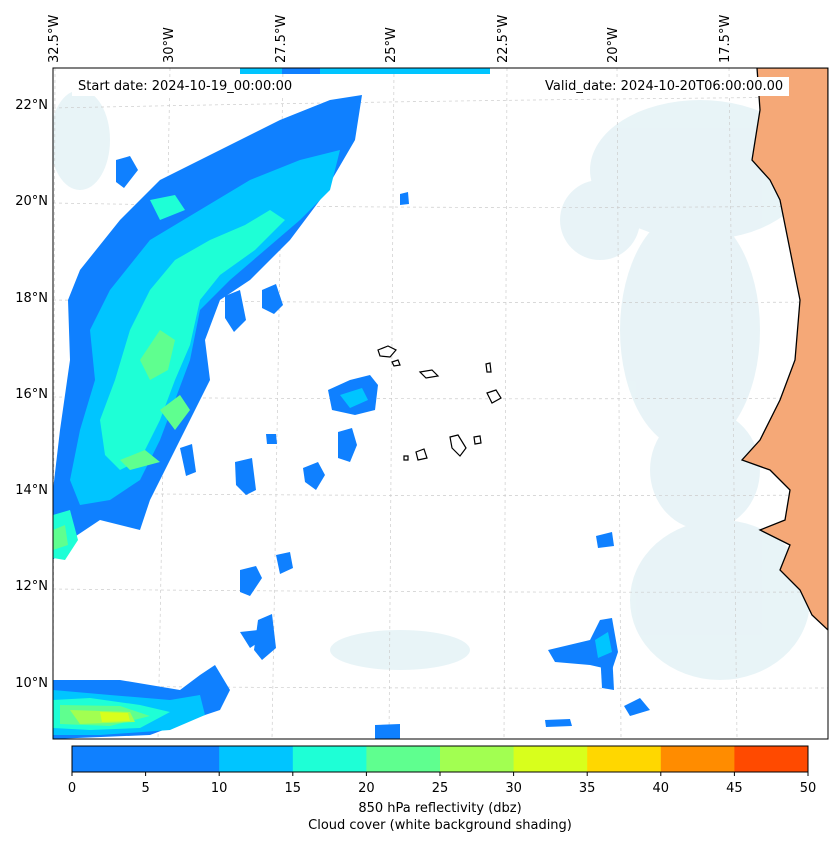 The image size is (837, 843). I want to click on longitude-label: 22.5°W, so click(503, 38).